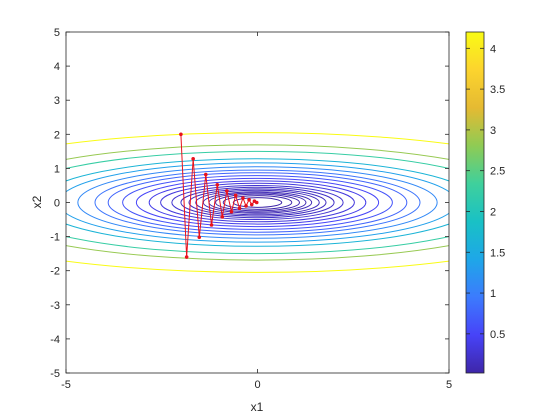  What do you see at coordinates (57, 204) in the screenshot?
I see `y-tick-label: 0` at bounding box center [57, 204].